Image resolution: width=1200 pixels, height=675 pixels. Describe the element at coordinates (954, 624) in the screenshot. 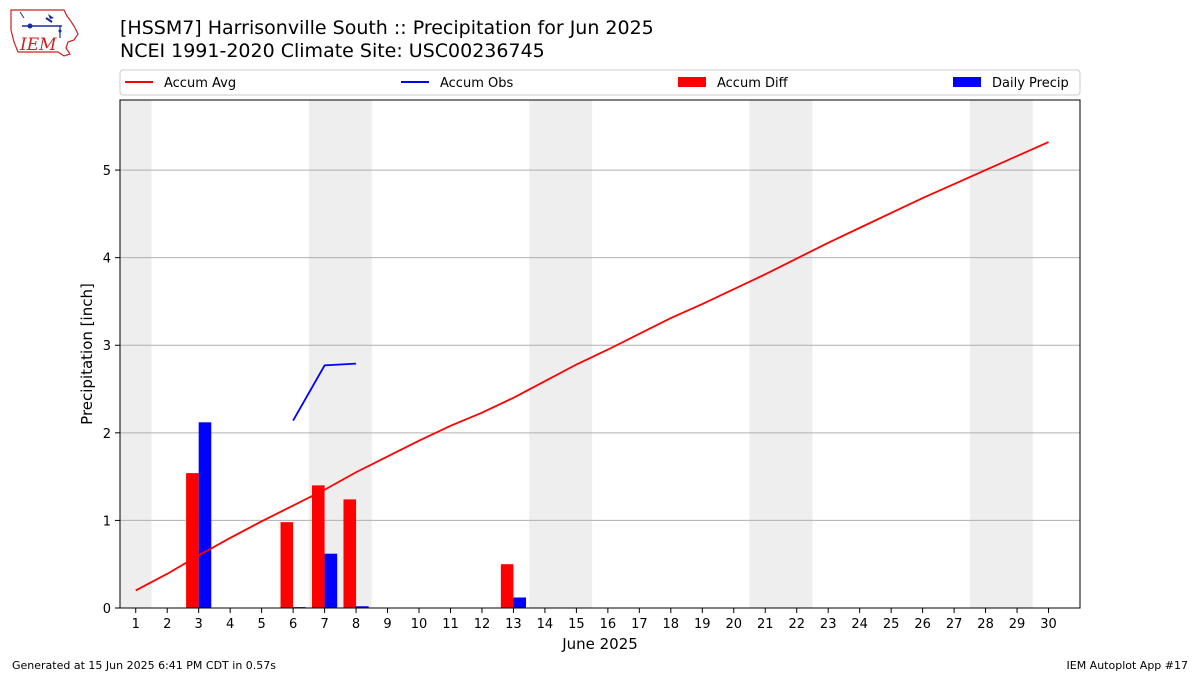

I see `x-tick-label: 27` at that location.